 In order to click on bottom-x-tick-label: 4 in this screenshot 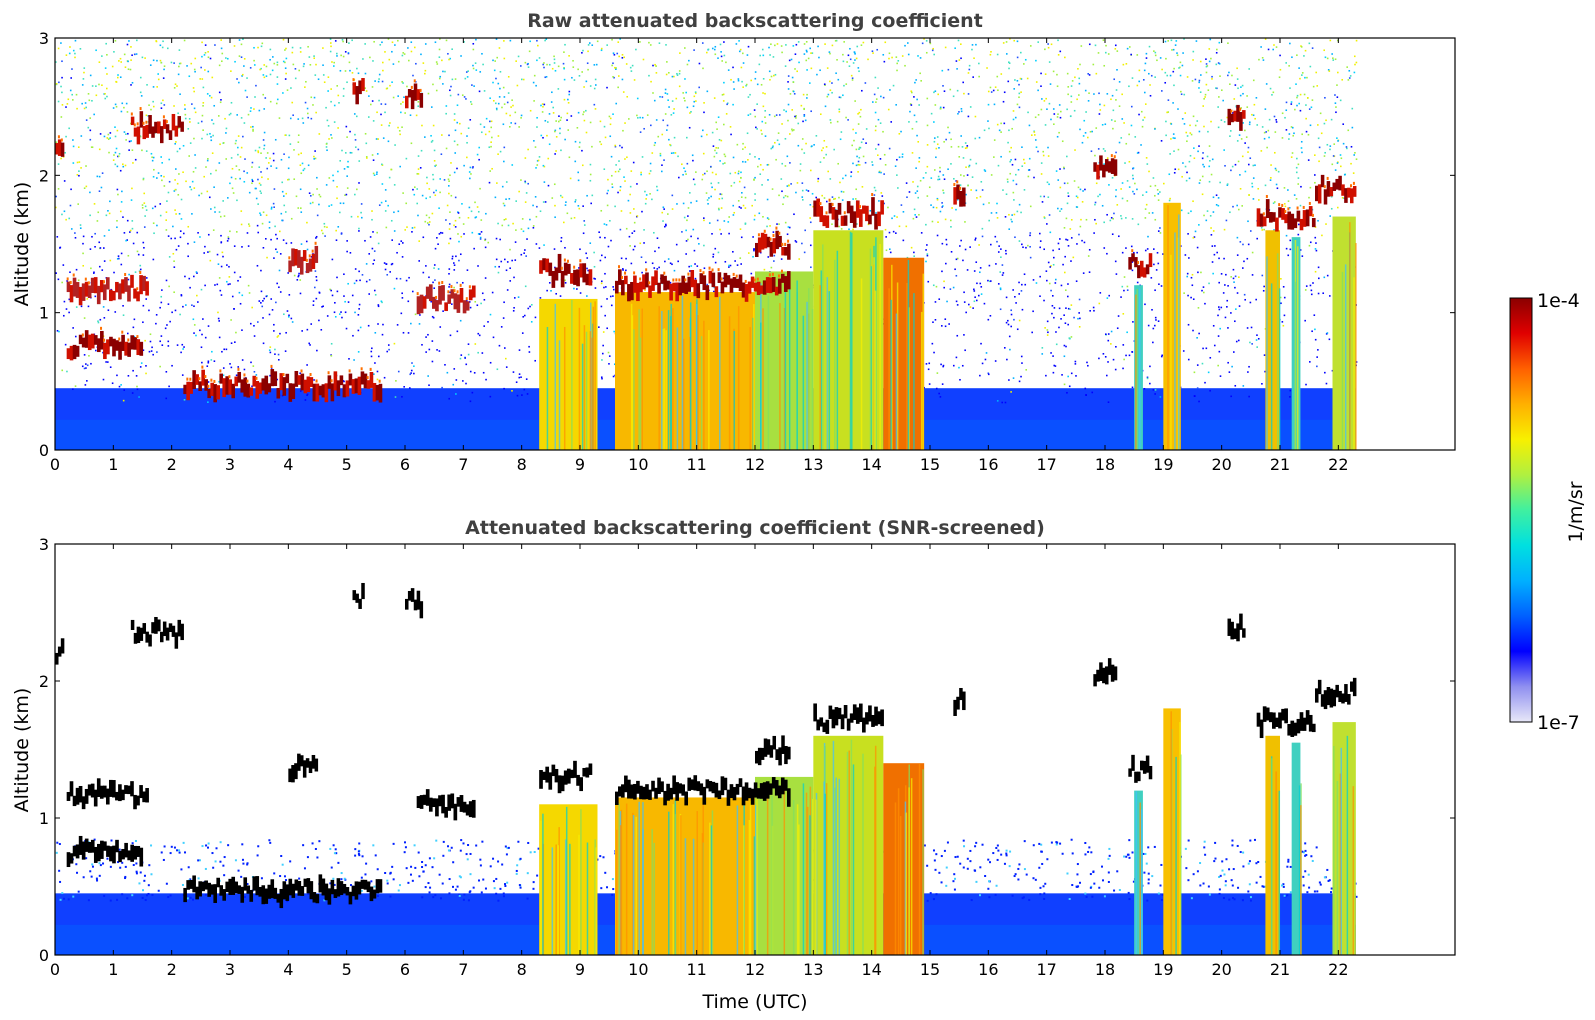, I will do `click(288, 969)`.